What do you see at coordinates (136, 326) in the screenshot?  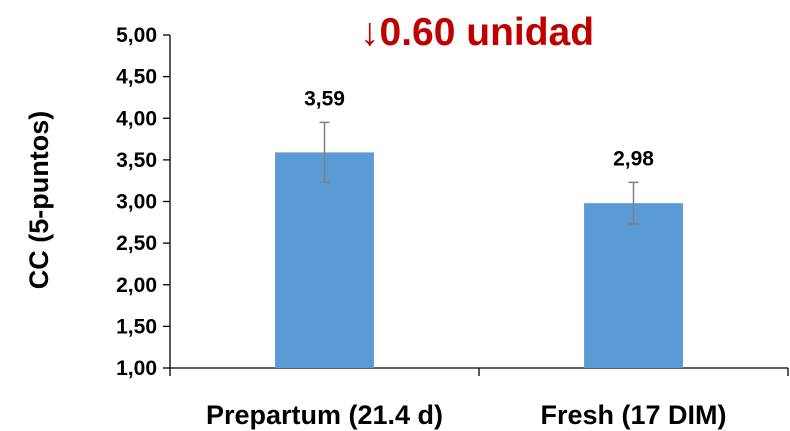 I see `y-tick-label: 1,50` at bounding box center [136, 326].